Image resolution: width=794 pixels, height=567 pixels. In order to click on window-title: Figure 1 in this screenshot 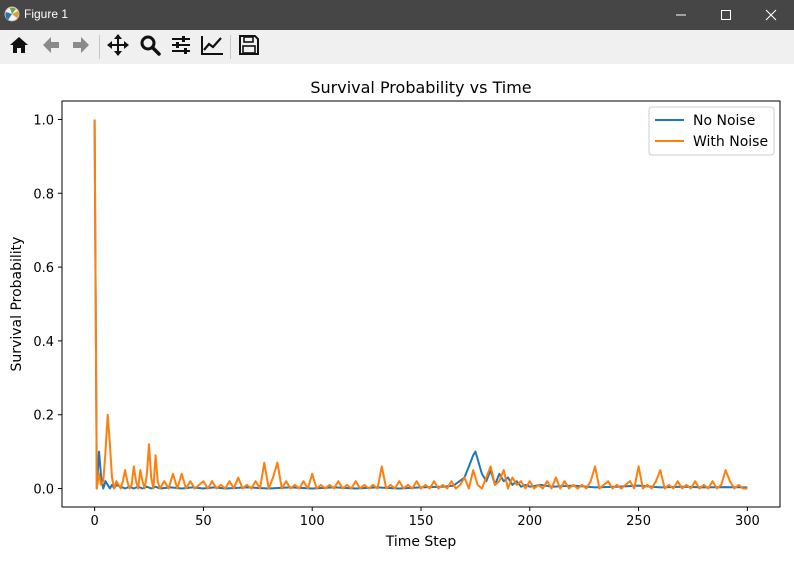, I will do `click(46, 14)`.